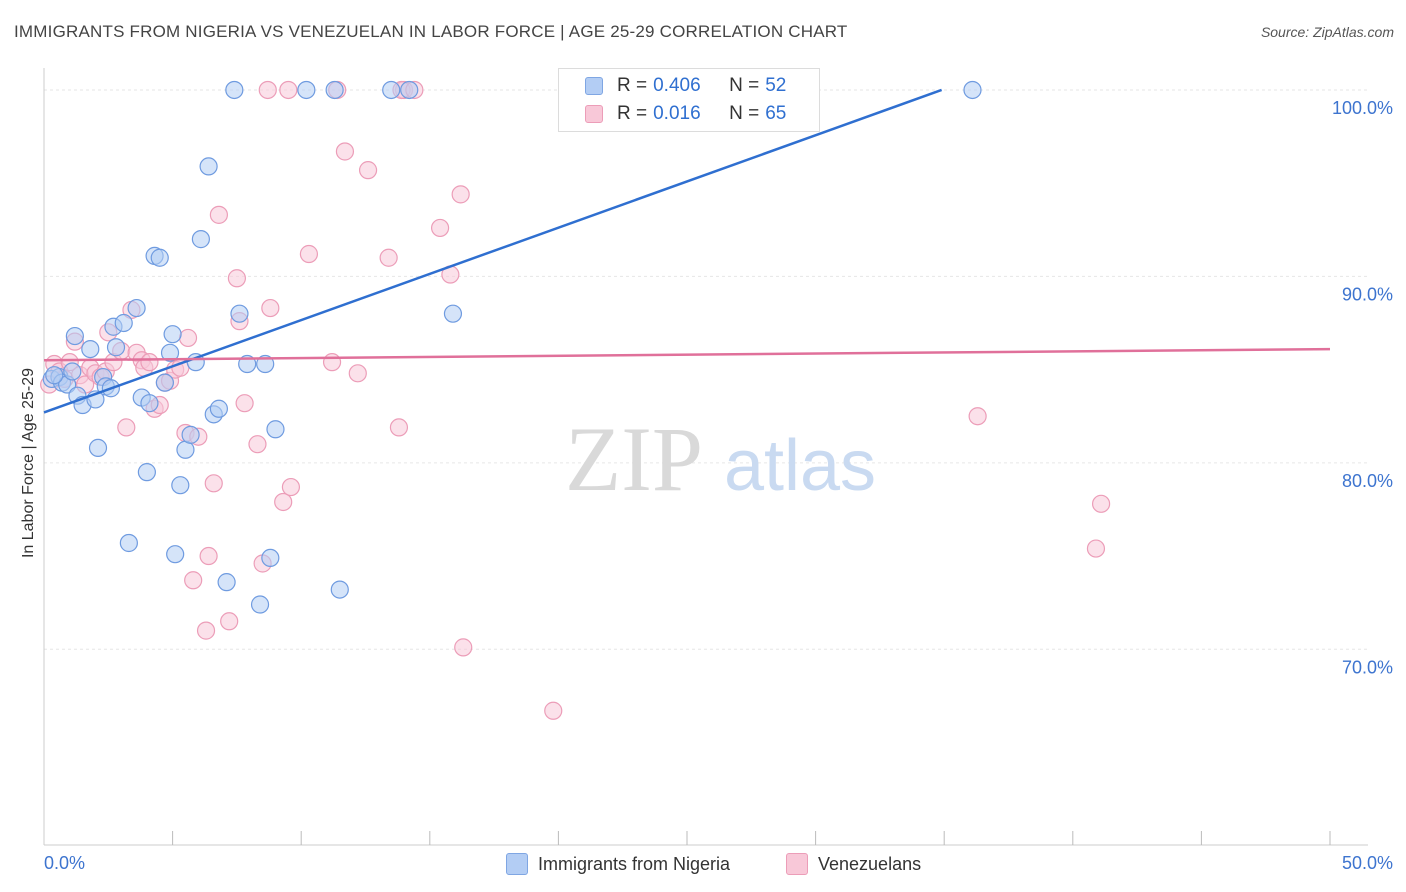 The width and height of the screenshot is (1406, 892). Describe the element at coordinates (720, 459) in the screenshot. I see `watermark: ZIP atlas` at that location.